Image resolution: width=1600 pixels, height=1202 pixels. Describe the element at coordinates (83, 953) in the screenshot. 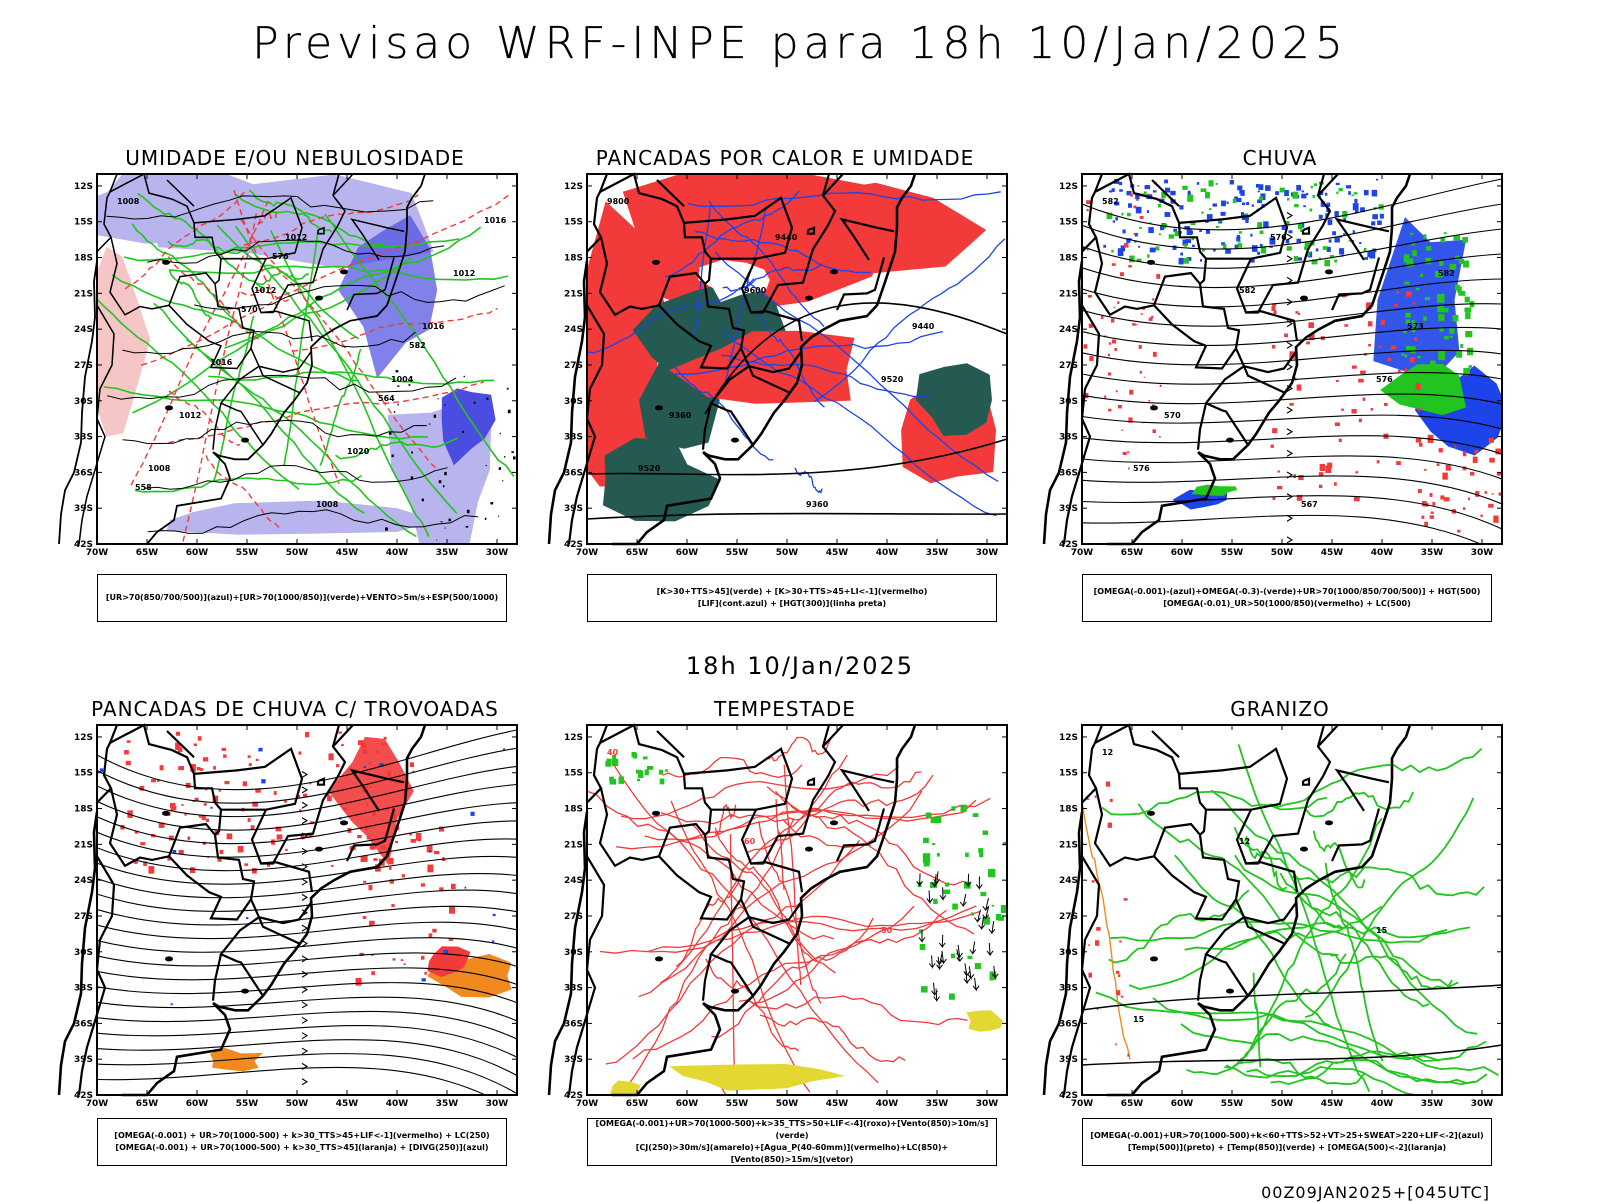

I see `lat-label: 30S` at that location.